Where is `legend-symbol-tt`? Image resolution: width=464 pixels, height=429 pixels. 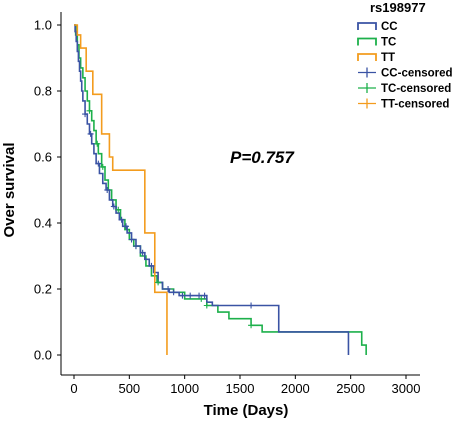
legend-symbol-tt is located at coordinates (367, 57).